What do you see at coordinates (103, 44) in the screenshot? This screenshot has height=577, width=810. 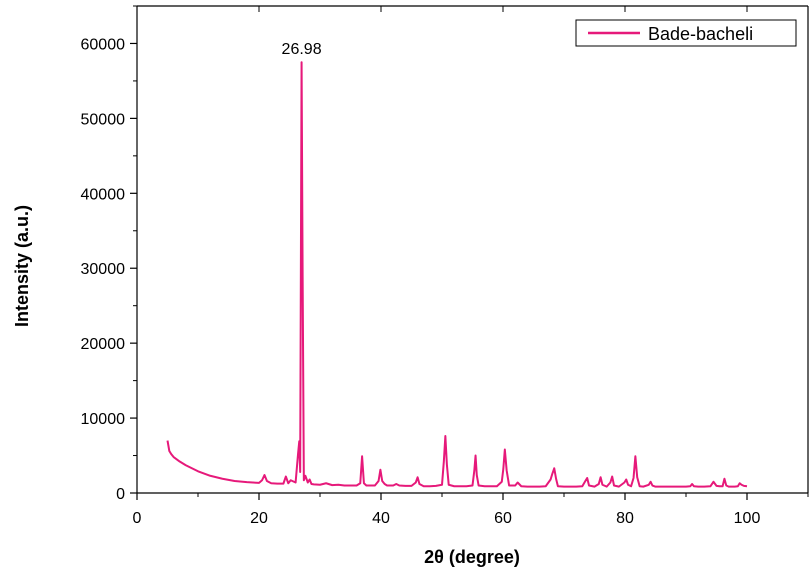 I see `y-tick-label: 60000` at bounding box center [103, 44].